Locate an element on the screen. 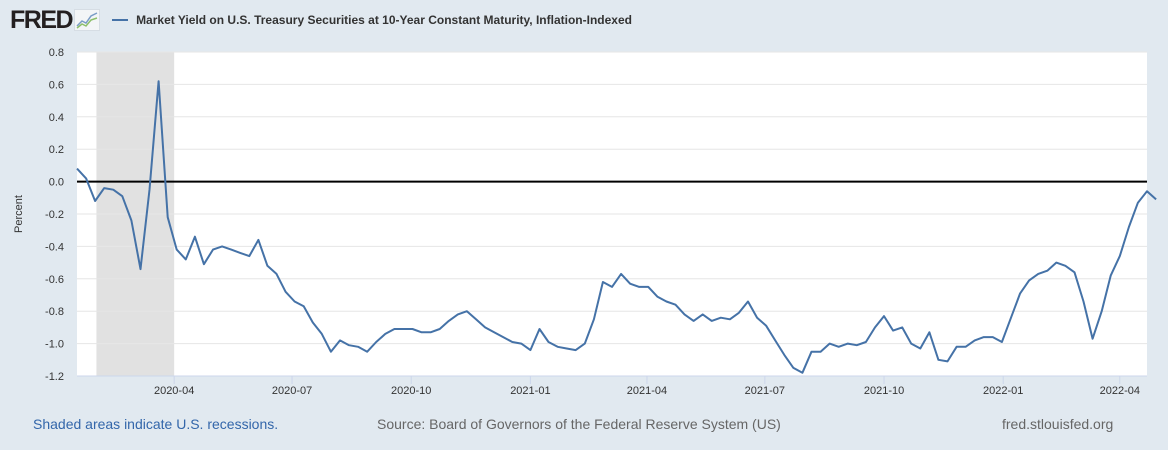 The image size is (1168, 450). x-tick-label: 2021-01 is located at coordinates (530, 391).